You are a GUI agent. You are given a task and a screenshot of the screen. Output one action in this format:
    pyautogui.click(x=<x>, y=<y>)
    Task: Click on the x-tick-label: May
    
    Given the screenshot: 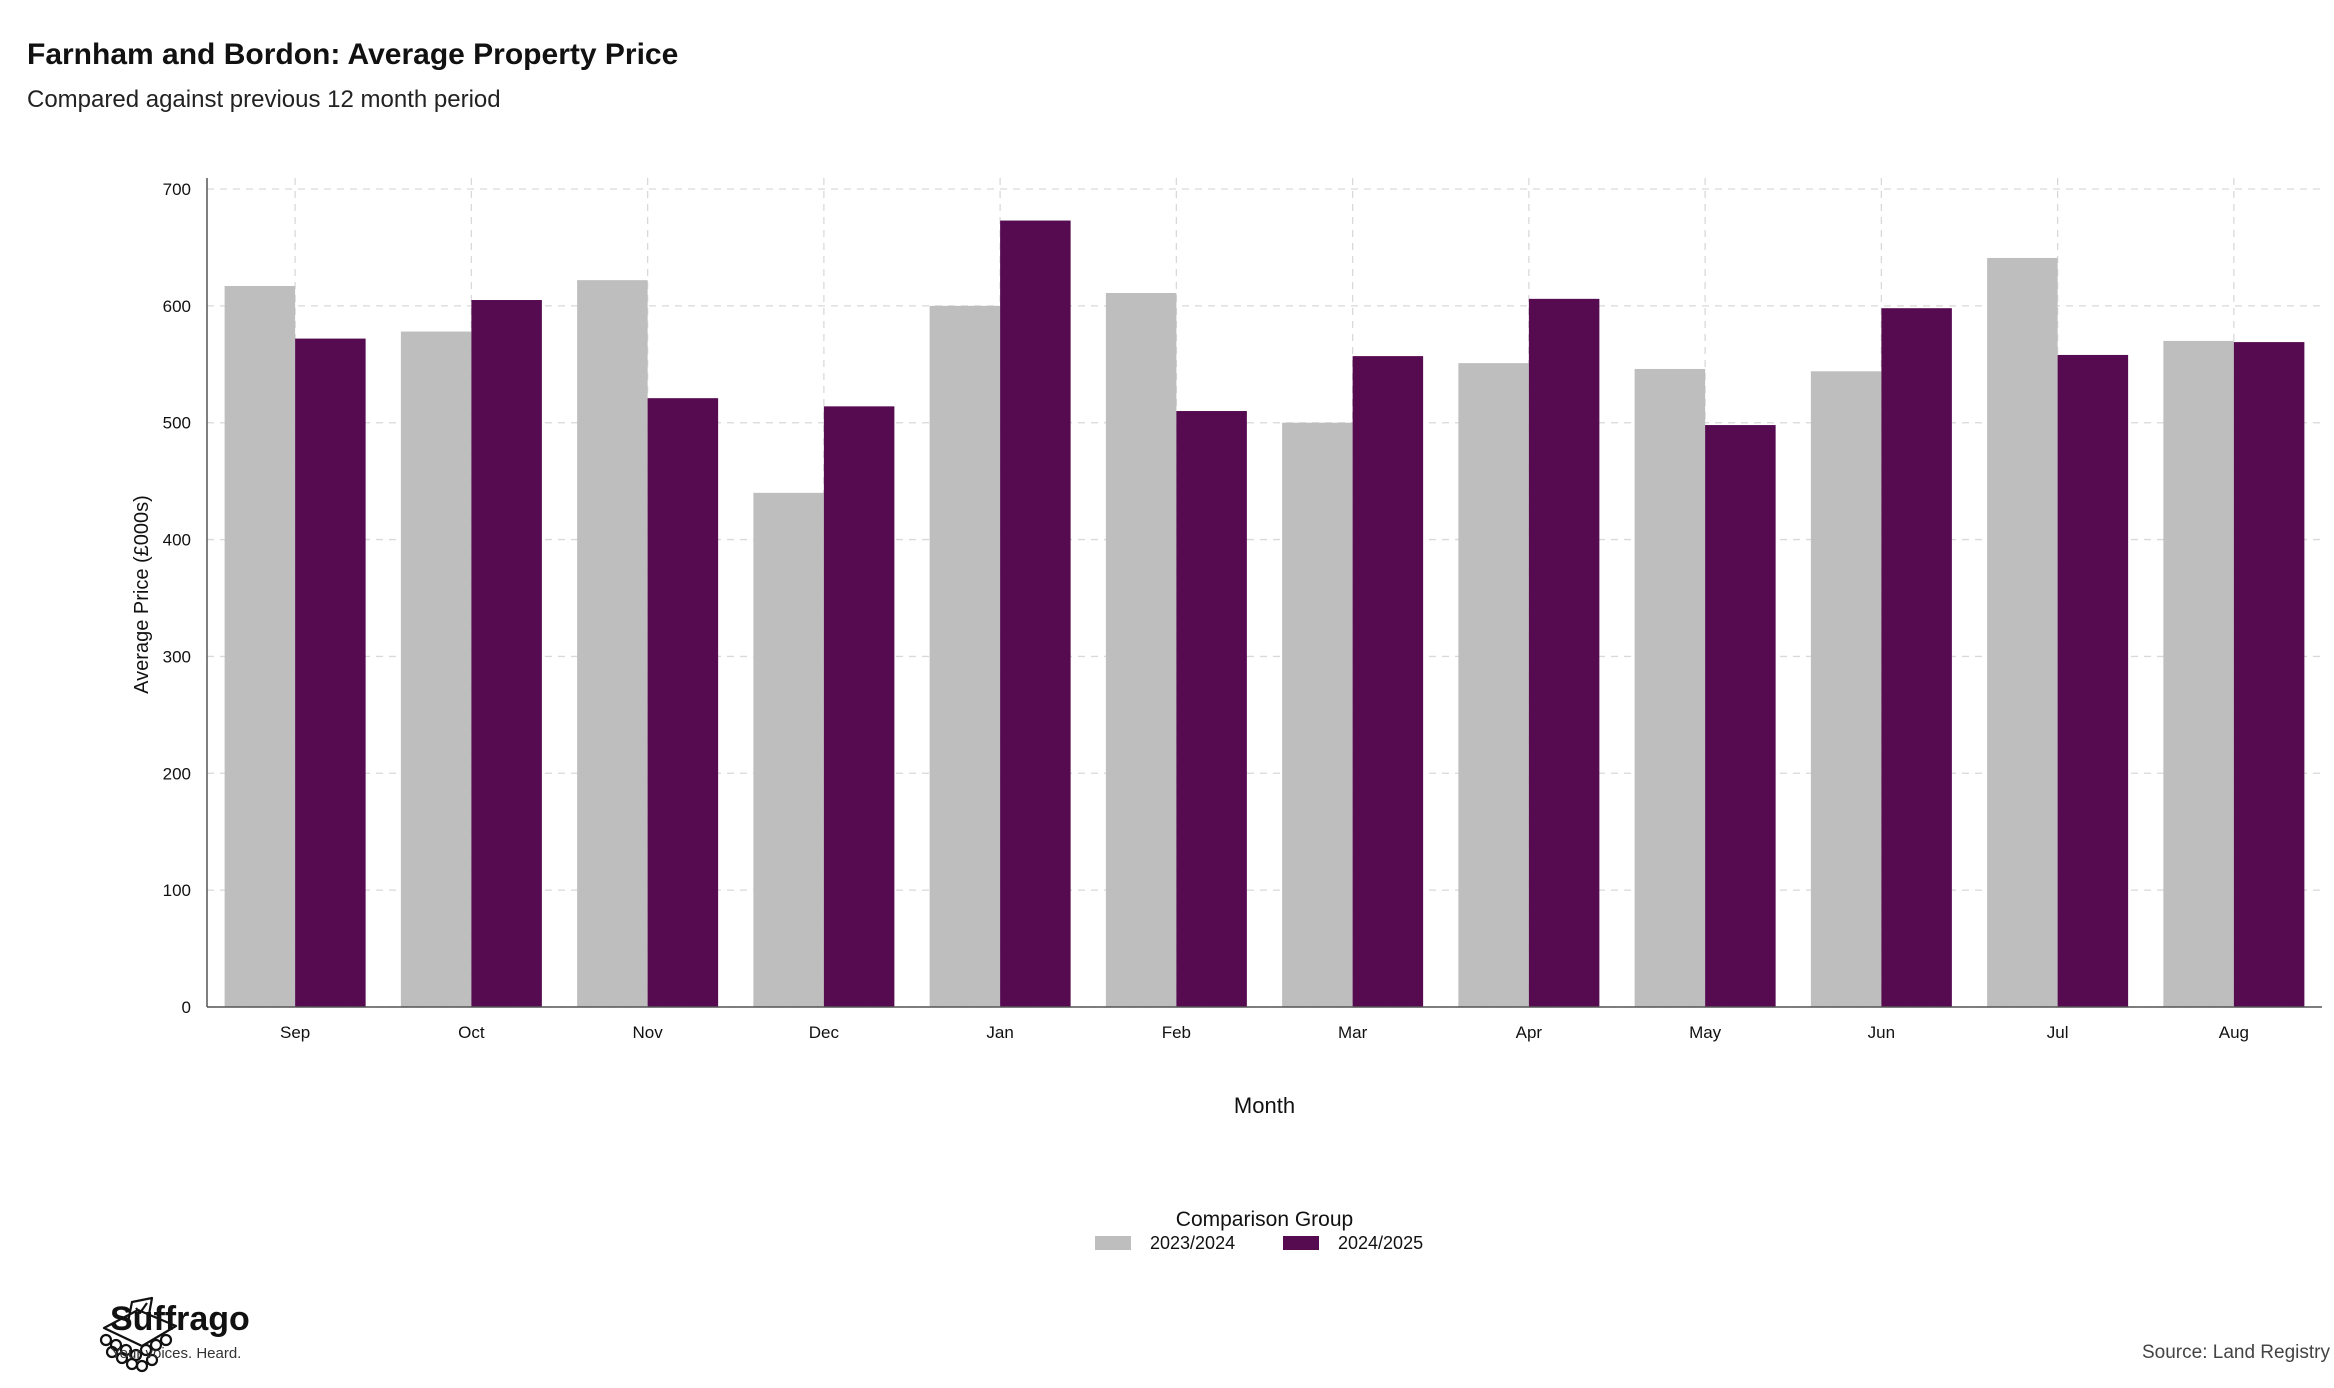 What is the action you would take?
    pyautogui.click(x=1705, y=1032)
    